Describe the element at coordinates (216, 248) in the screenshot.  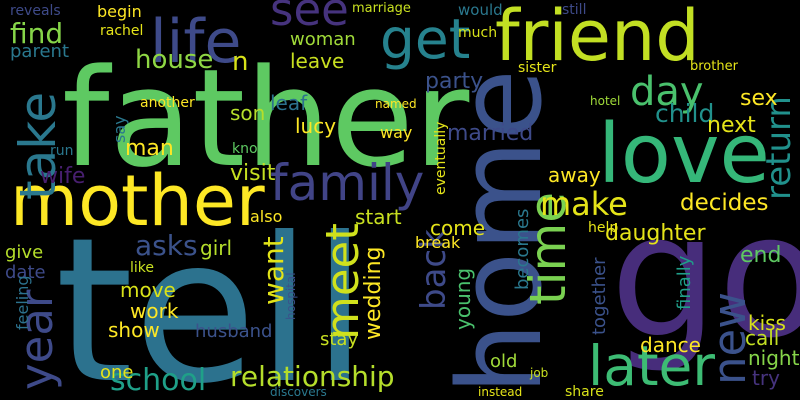
I see `word: girl` at that location.